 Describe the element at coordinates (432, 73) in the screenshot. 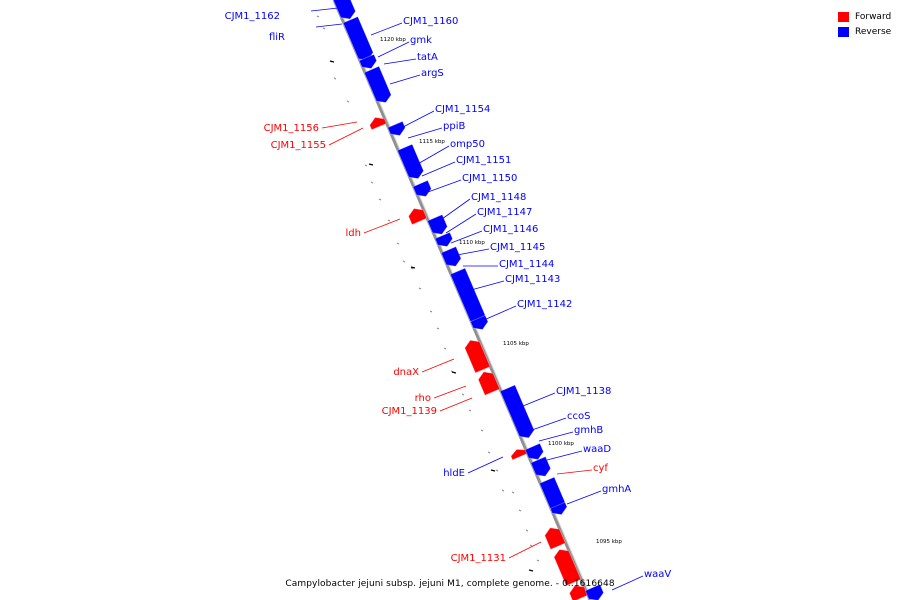

I see `gene-label: argS` at that location.